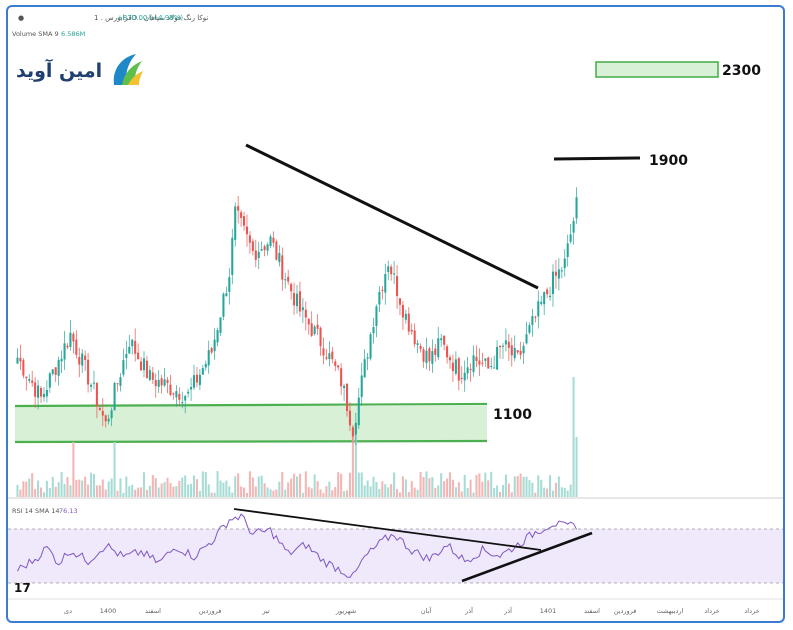 The image size is (793, 630). I want to click on resistance-zone, so click(657, 69).